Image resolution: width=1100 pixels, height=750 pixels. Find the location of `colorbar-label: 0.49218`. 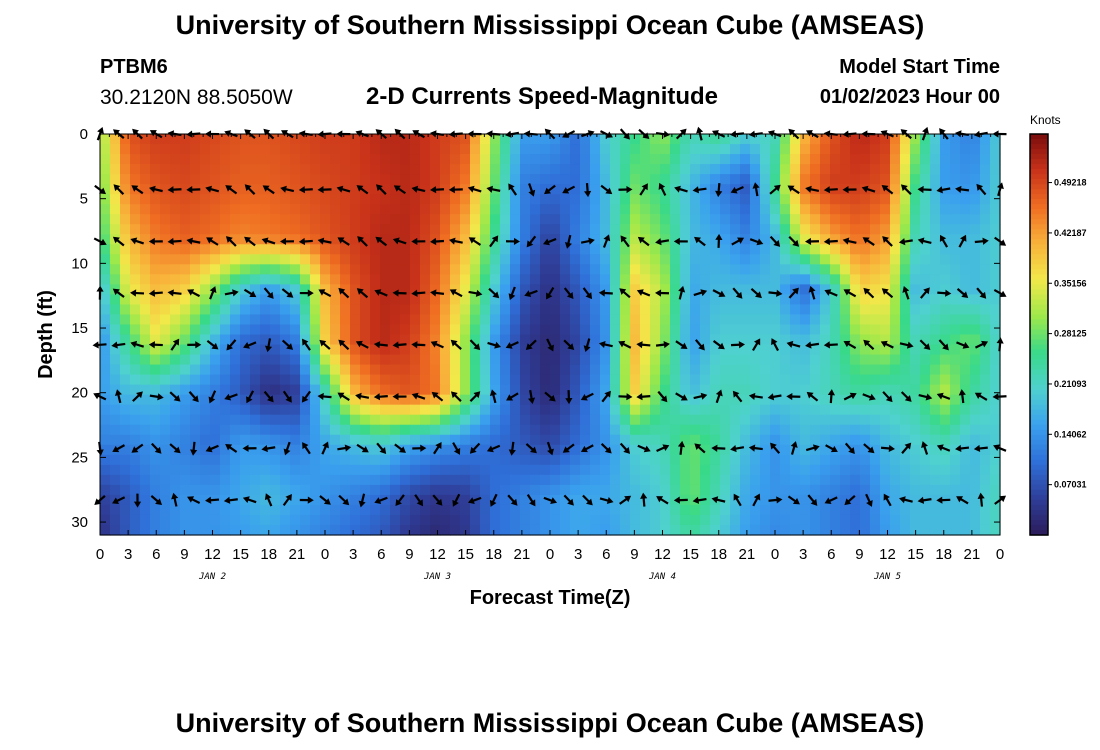

colorbar-label: 0.49218 is located at coordinates (1070, 183).